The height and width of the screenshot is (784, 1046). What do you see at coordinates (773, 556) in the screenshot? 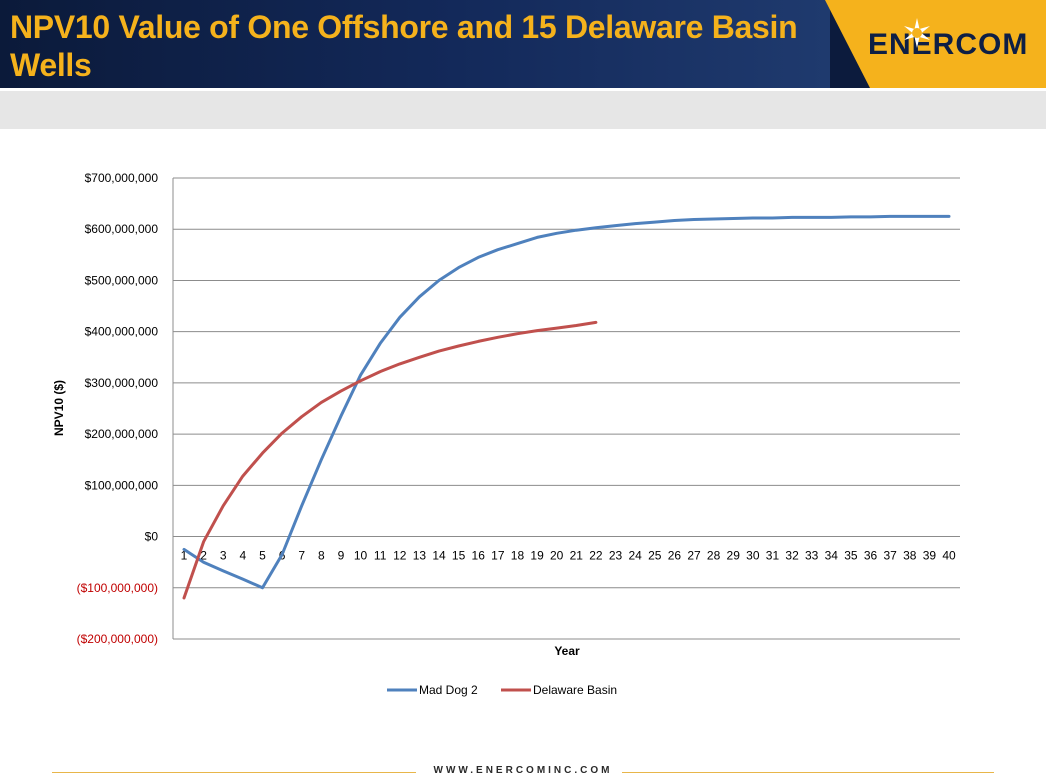
I see `x-tick-label: 31` at bounding box center [773, 556].